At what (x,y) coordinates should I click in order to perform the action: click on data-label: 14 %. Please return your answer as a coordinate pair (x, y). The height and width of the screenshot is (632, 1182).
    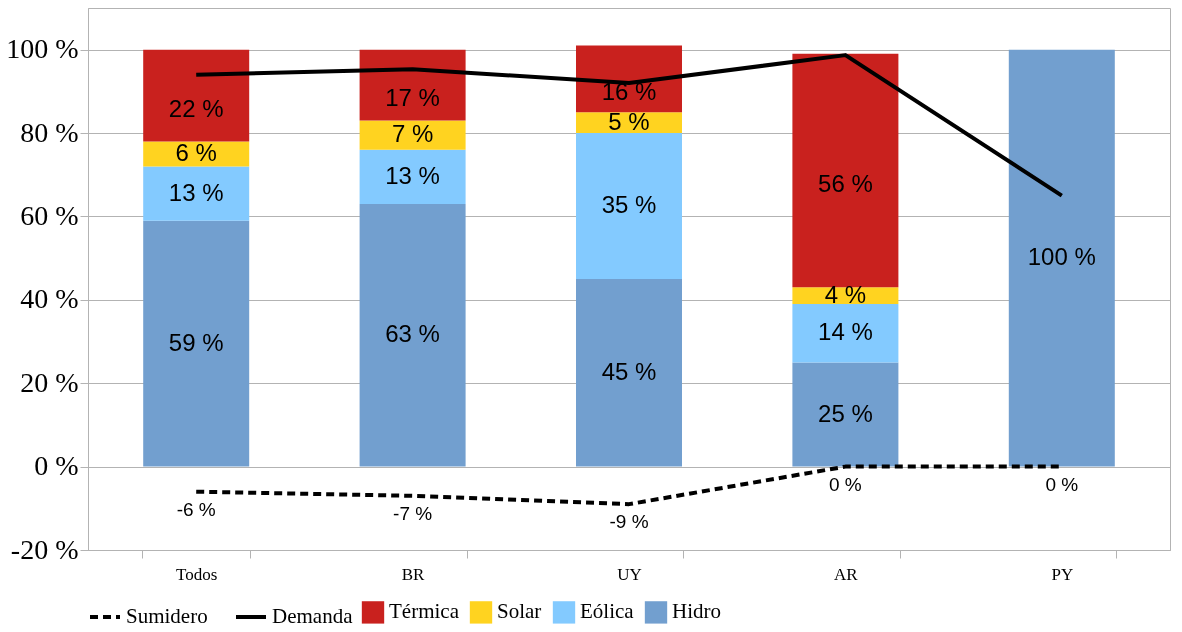
    Looking at the image, I should click on (845, 332).